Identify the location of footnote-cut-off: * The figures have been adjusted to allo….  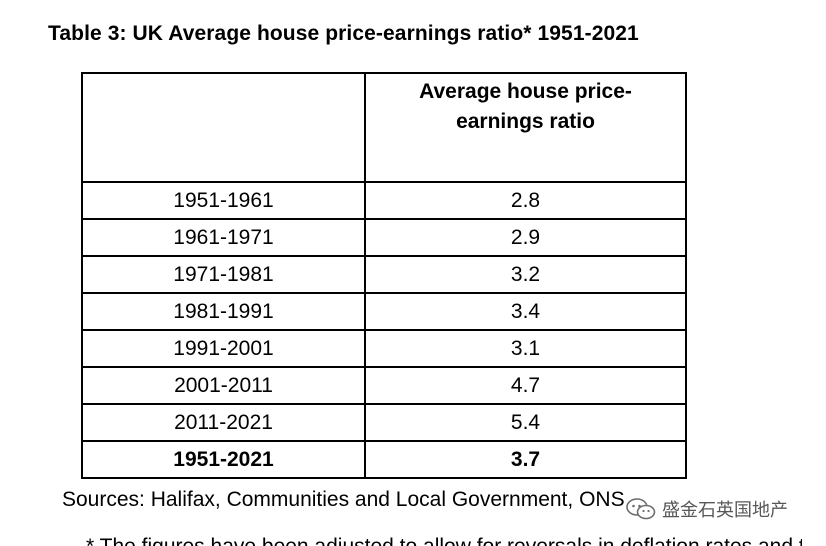
(444, 539).